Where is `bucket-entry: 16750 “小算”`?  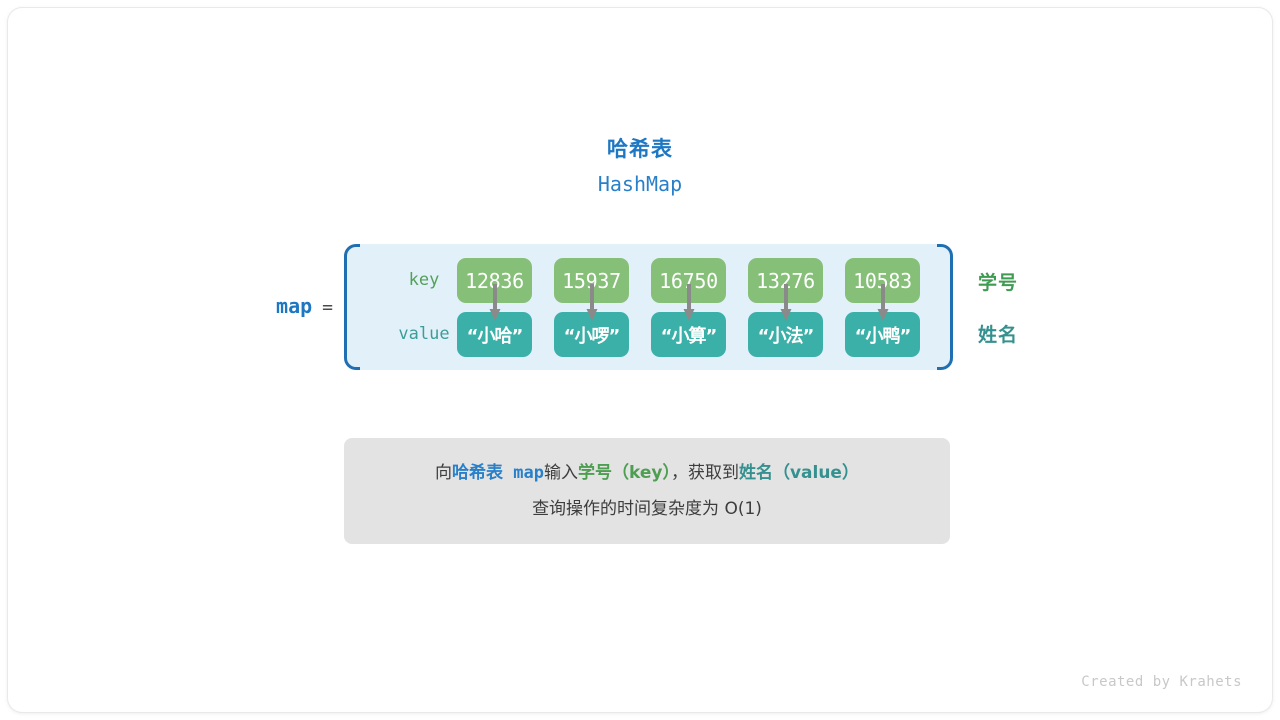
bucket-entry: 16750 “小算” is located at coordinates (688, 307).